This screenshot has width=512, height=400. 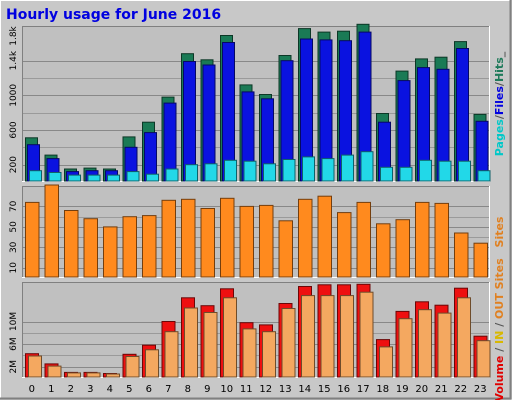 What do you see at coordinates (14, 247) in the screenshot?
I see `ytick-label-sites: 30` at bounding box center [14, 247].